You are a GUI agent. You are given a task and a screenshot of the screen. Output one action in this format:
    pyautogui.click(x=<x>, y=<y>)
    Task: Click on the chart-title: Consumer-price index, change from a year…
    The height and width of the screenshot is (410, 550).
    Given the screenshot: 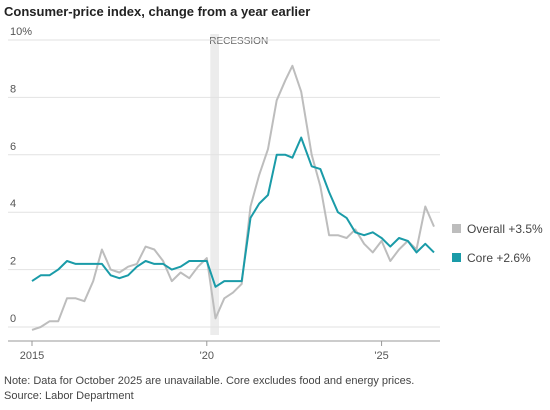 What is the action you would take?
    pyautogui.click(x=157, y=11)
    